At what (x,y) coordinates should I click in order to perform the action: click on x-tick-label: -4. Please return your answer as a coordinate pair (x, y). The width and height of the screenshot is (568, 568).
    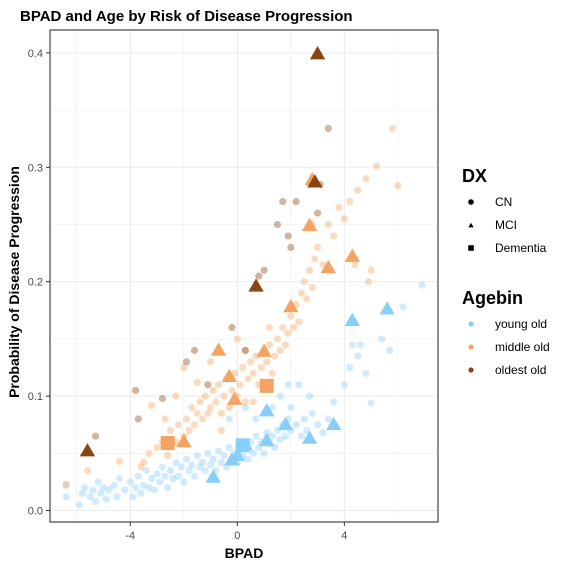
    Looking at the image, I should click on (130, 536).